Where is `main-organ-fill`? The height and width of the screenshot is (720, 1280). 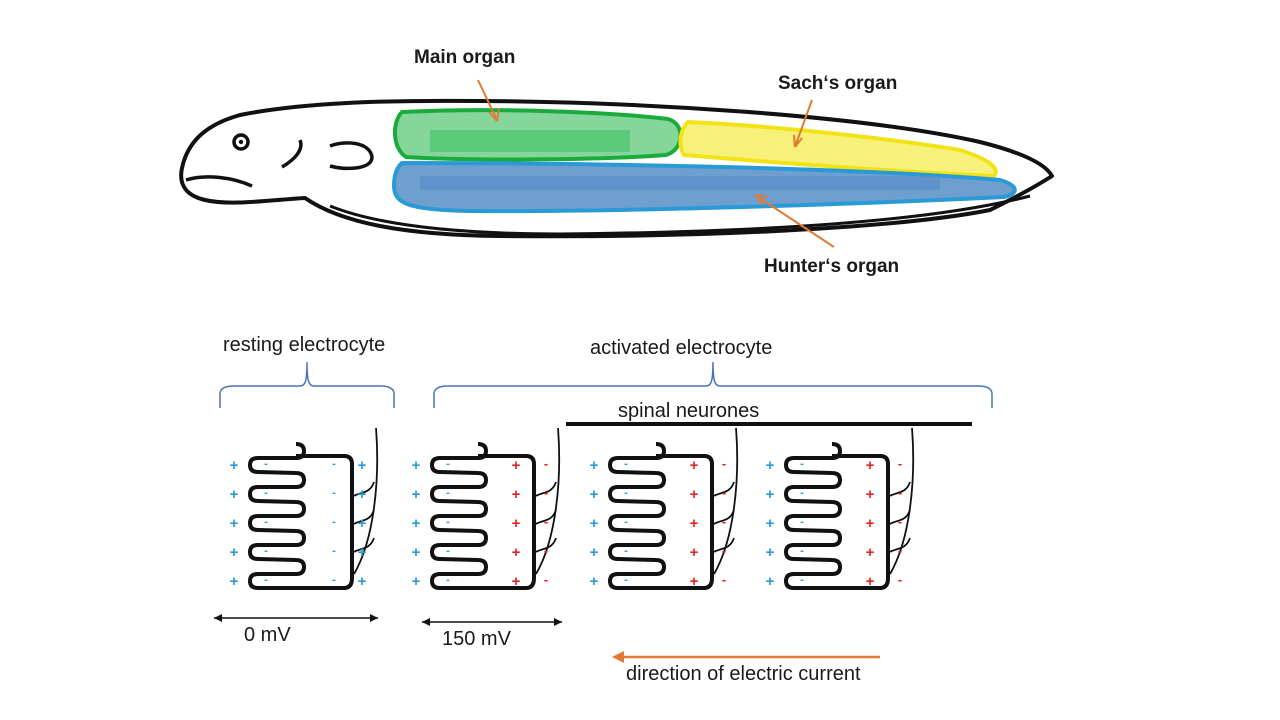 main-organ-fill is located at coordinates (530, 141).